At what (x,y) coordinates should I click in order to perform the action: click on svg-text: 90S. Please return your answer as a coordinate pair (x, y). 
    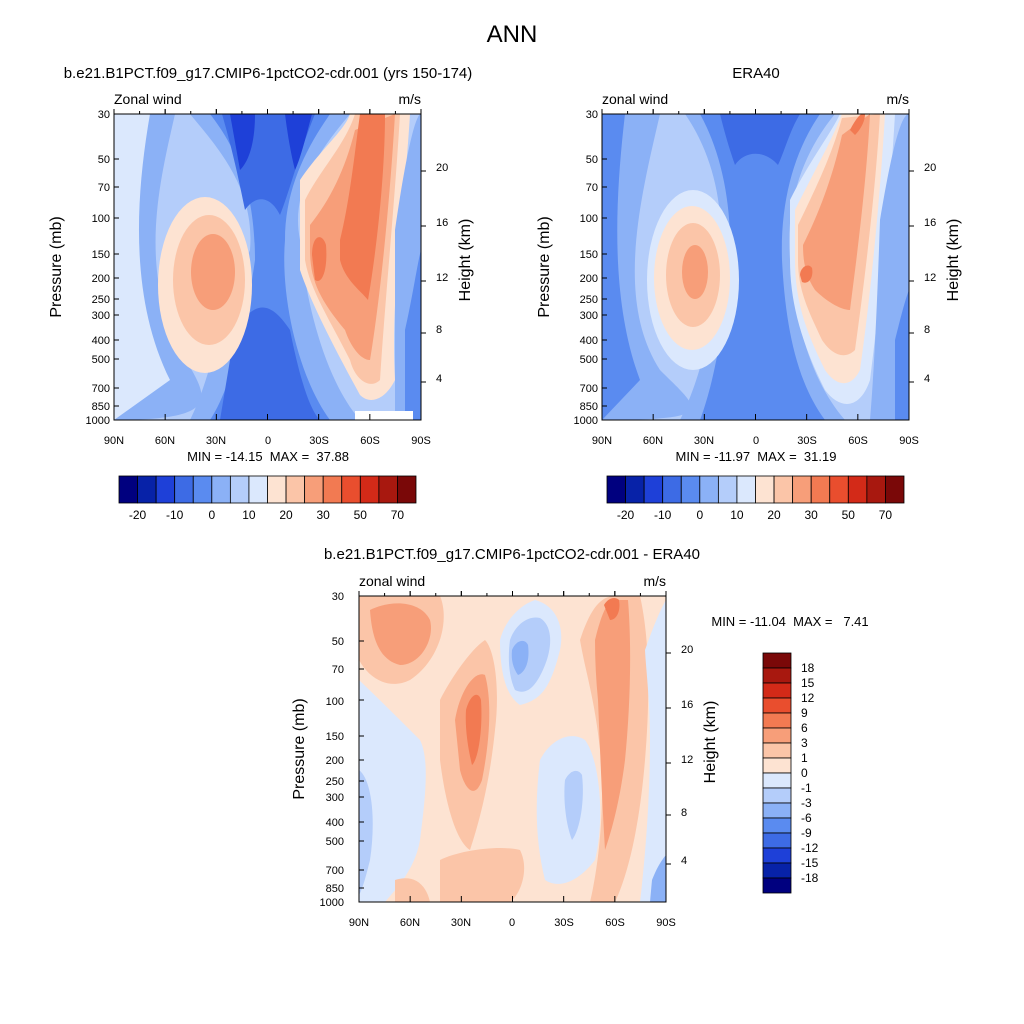
    Looking at the image, I should click on (666, 923).